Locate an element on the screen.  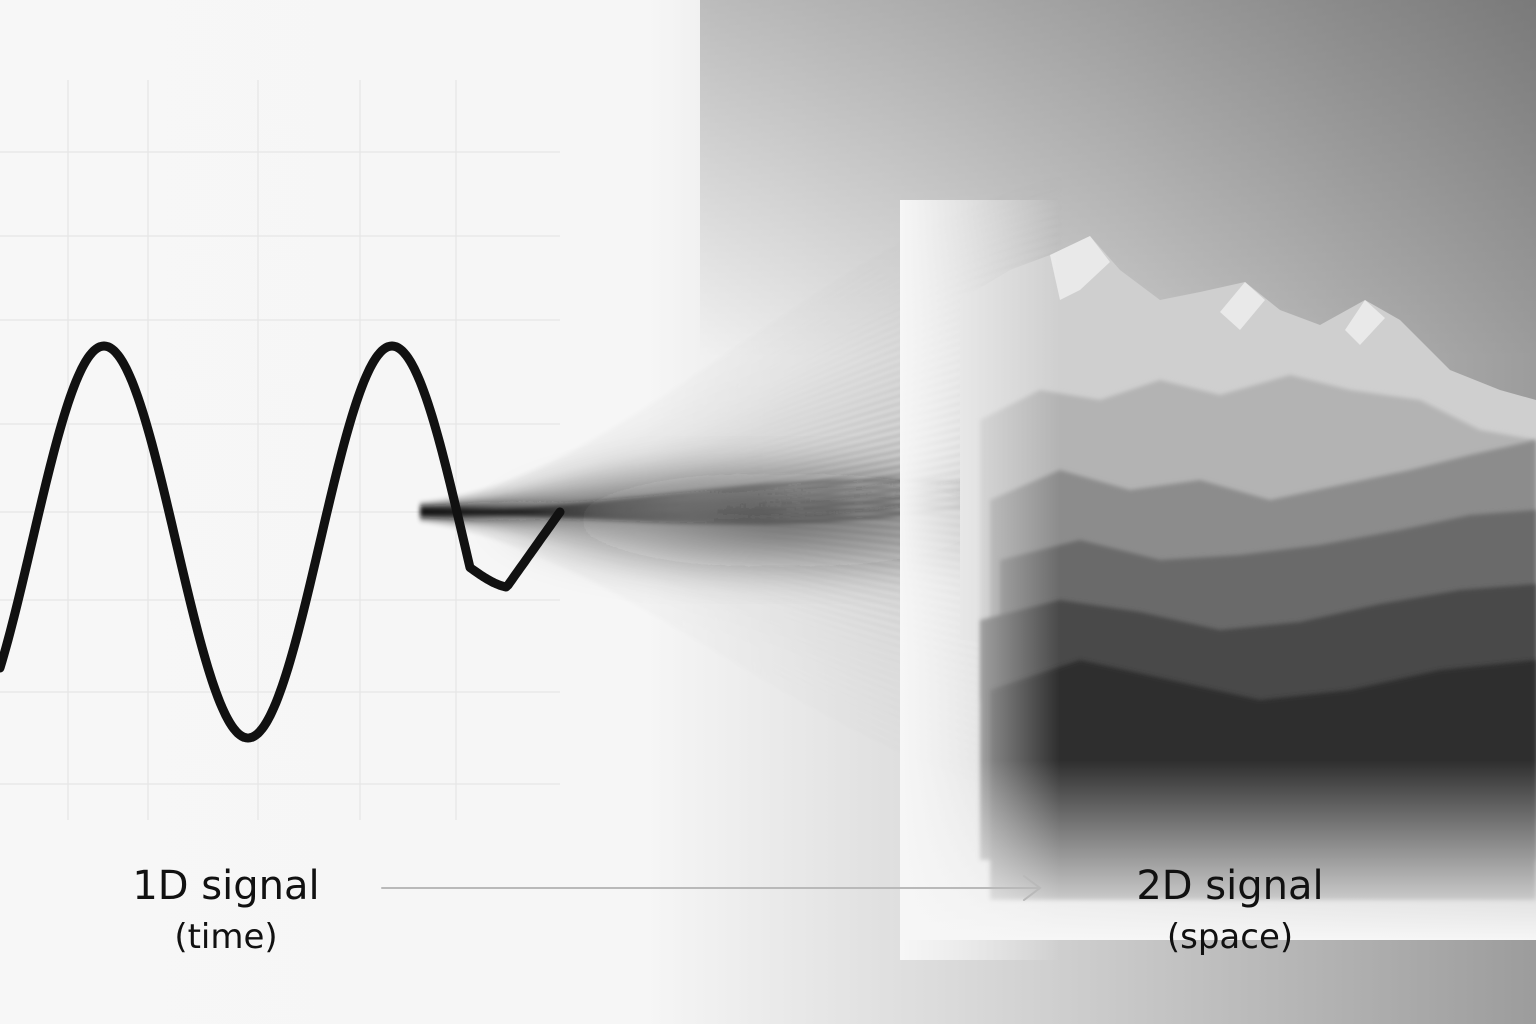
label-2d-signal: 2D signal (space) is located at coordinates (1230, 910).